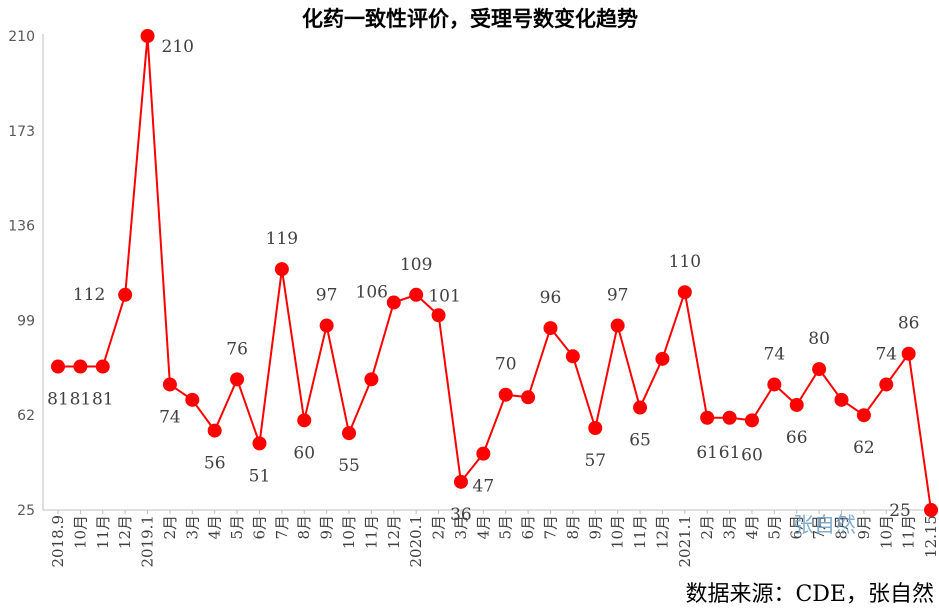 Image resolution: width=939 pixels, height=612 pixels. I want to click on data-label: 119, so click(282, 239).